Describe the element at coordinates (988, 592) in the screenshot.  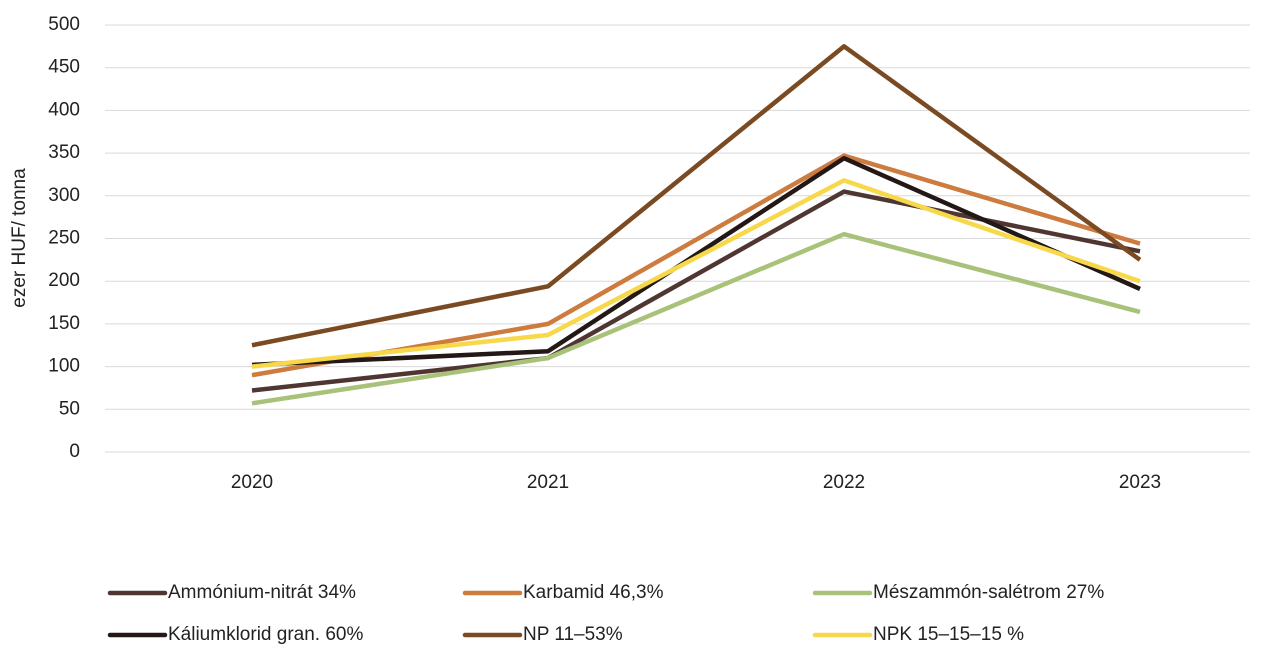
I see `legend-label: Mészammón-salétrom 27%` at that location.